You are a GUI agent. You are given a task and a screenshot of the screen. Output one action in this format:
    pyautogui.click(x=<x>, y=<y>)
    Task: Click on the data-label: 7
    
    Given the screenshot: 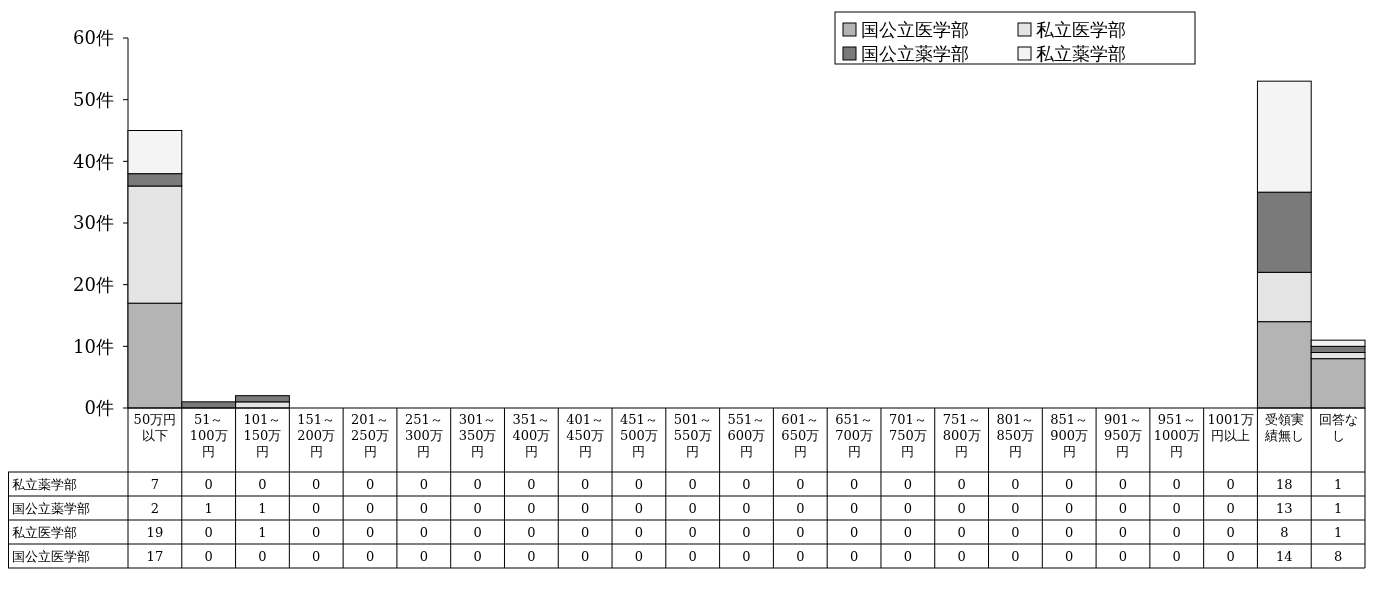 What is the action you would take?
    pyautogui.click(x=155, y=484)
    